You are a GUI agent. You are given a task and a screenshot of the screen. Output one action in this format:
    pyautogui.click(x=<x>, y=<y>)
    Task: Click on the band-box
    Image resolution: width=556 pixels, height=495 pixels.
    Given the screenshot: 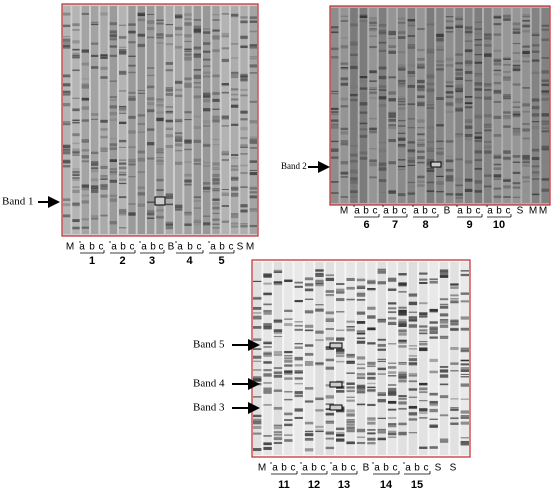 What is the action you would take?
    pyautogui.click(x=160, y=201)
    